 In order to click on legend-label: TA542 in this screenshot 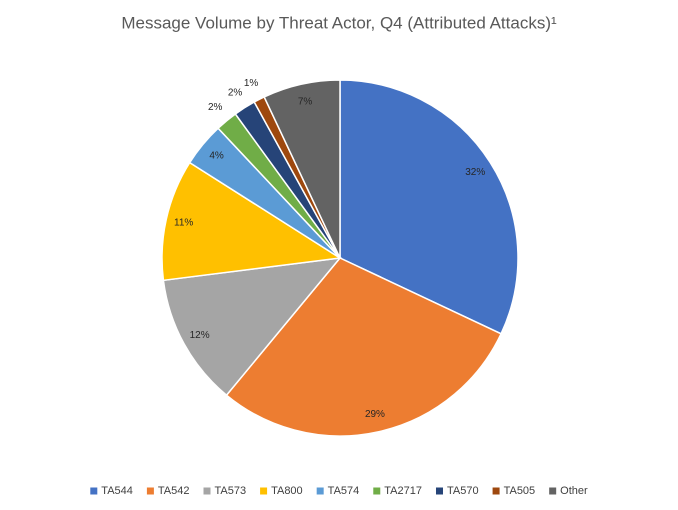, I will do `click(174, 491)`.